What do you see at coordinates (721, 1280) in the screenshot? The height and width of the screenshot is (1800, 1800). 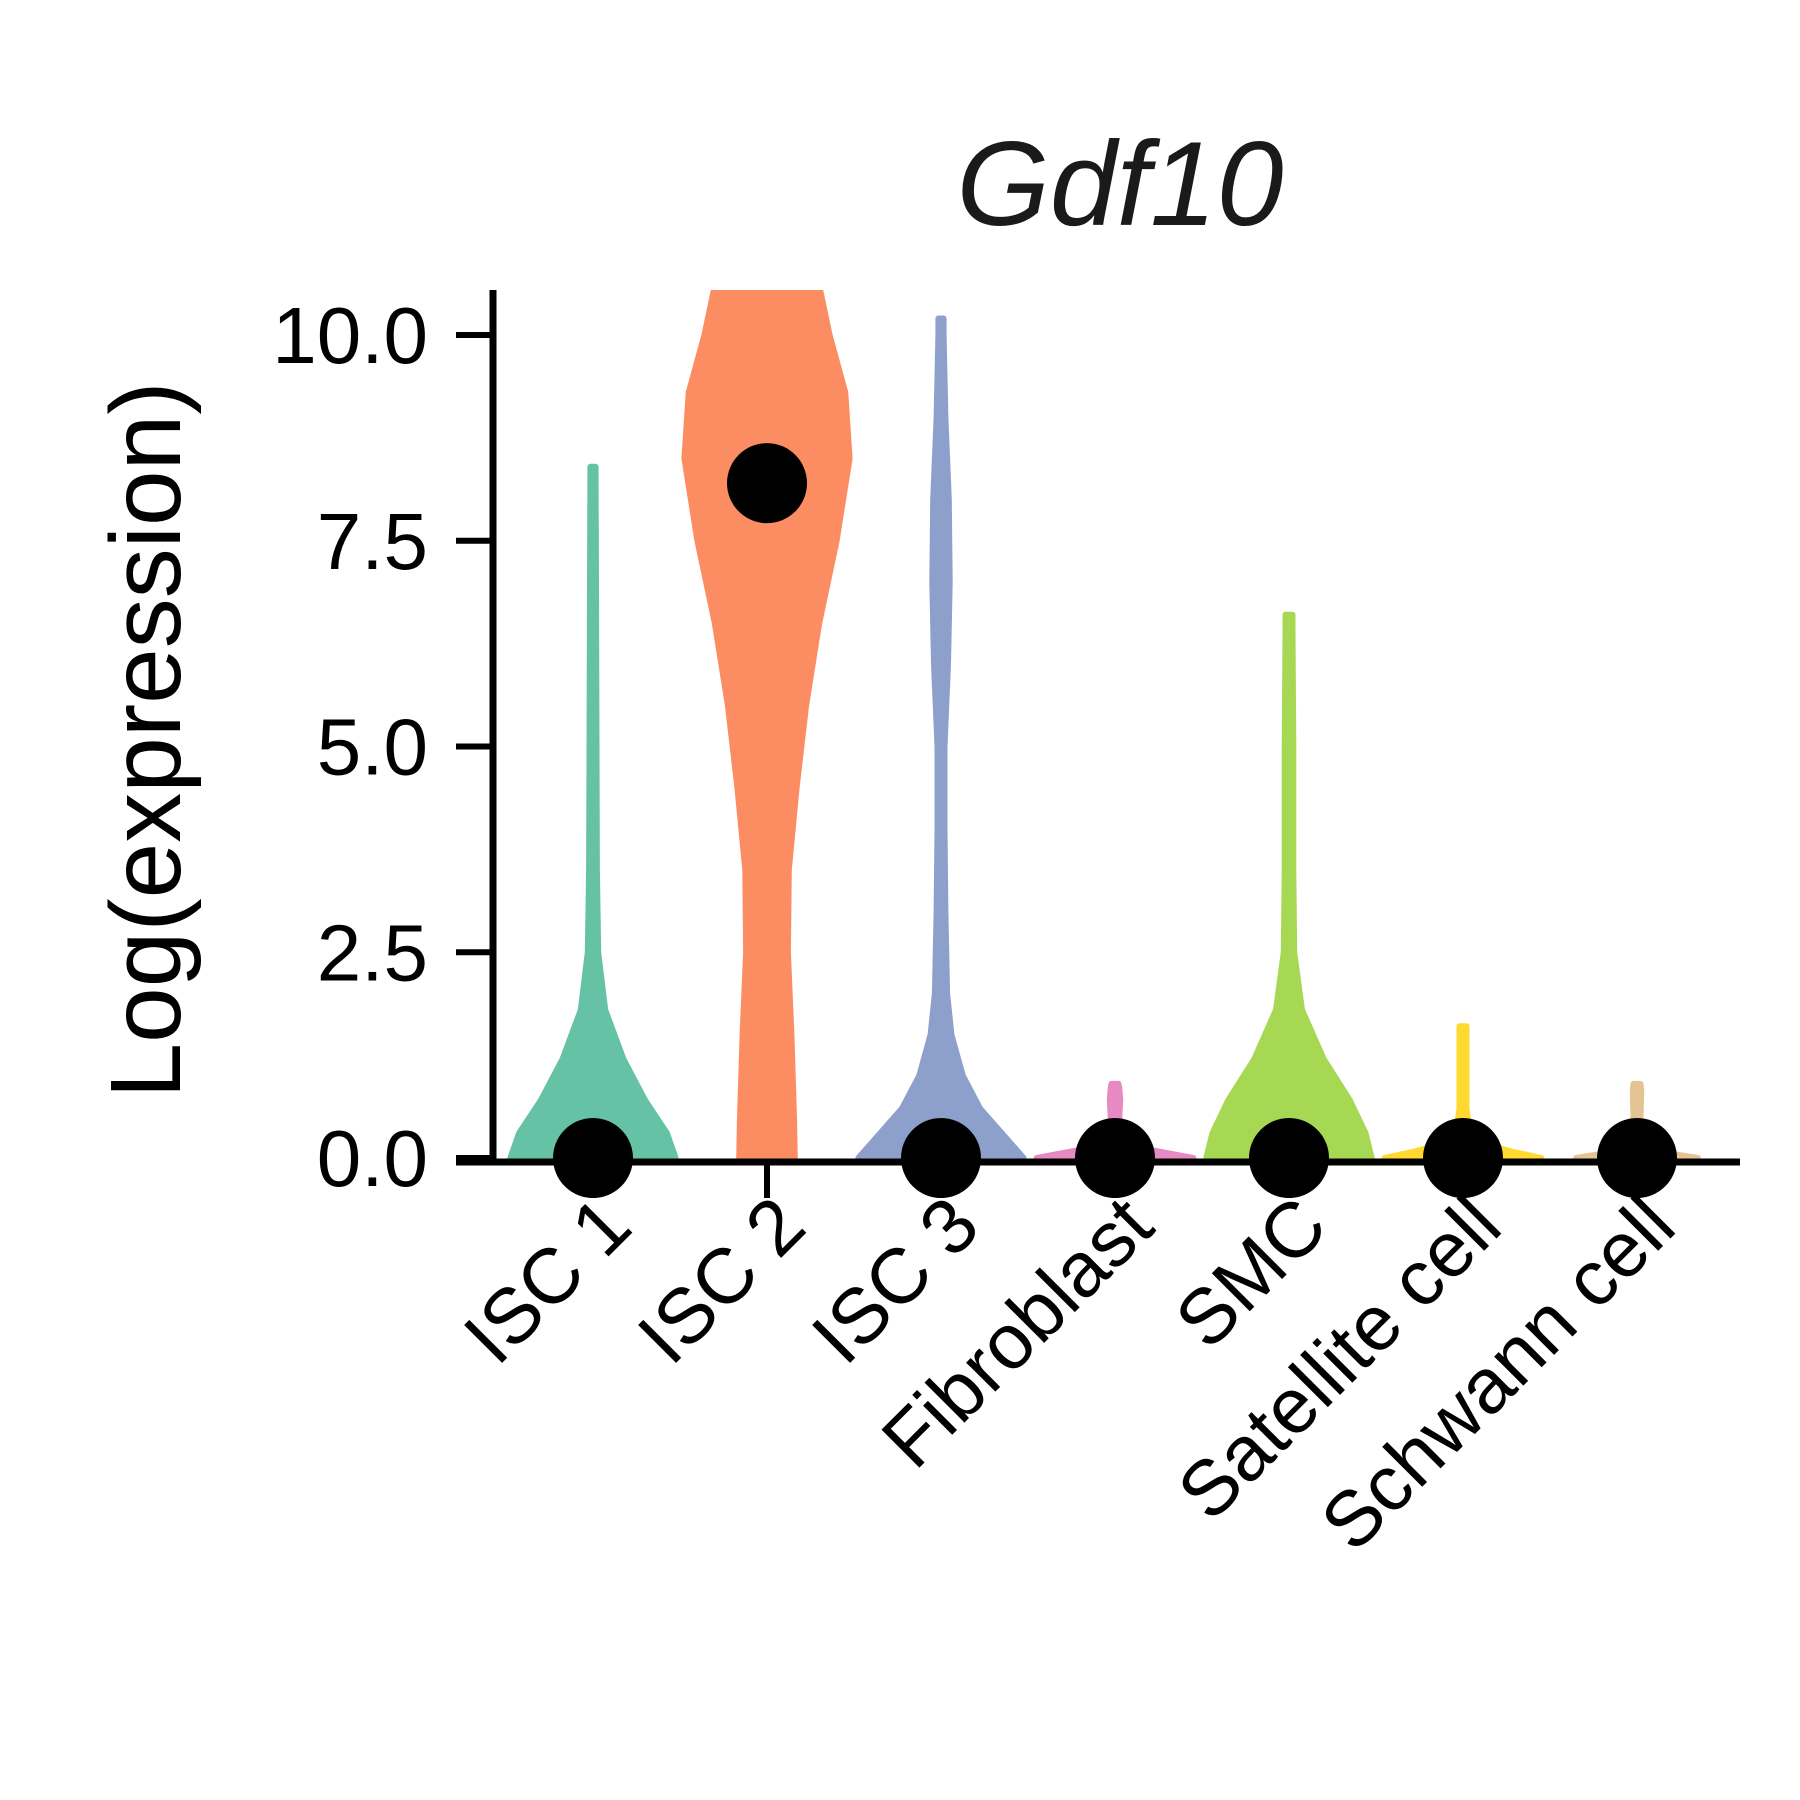 I see `x-tick-label-isc-2: ISC 2` at bounding box center [721, 1280].